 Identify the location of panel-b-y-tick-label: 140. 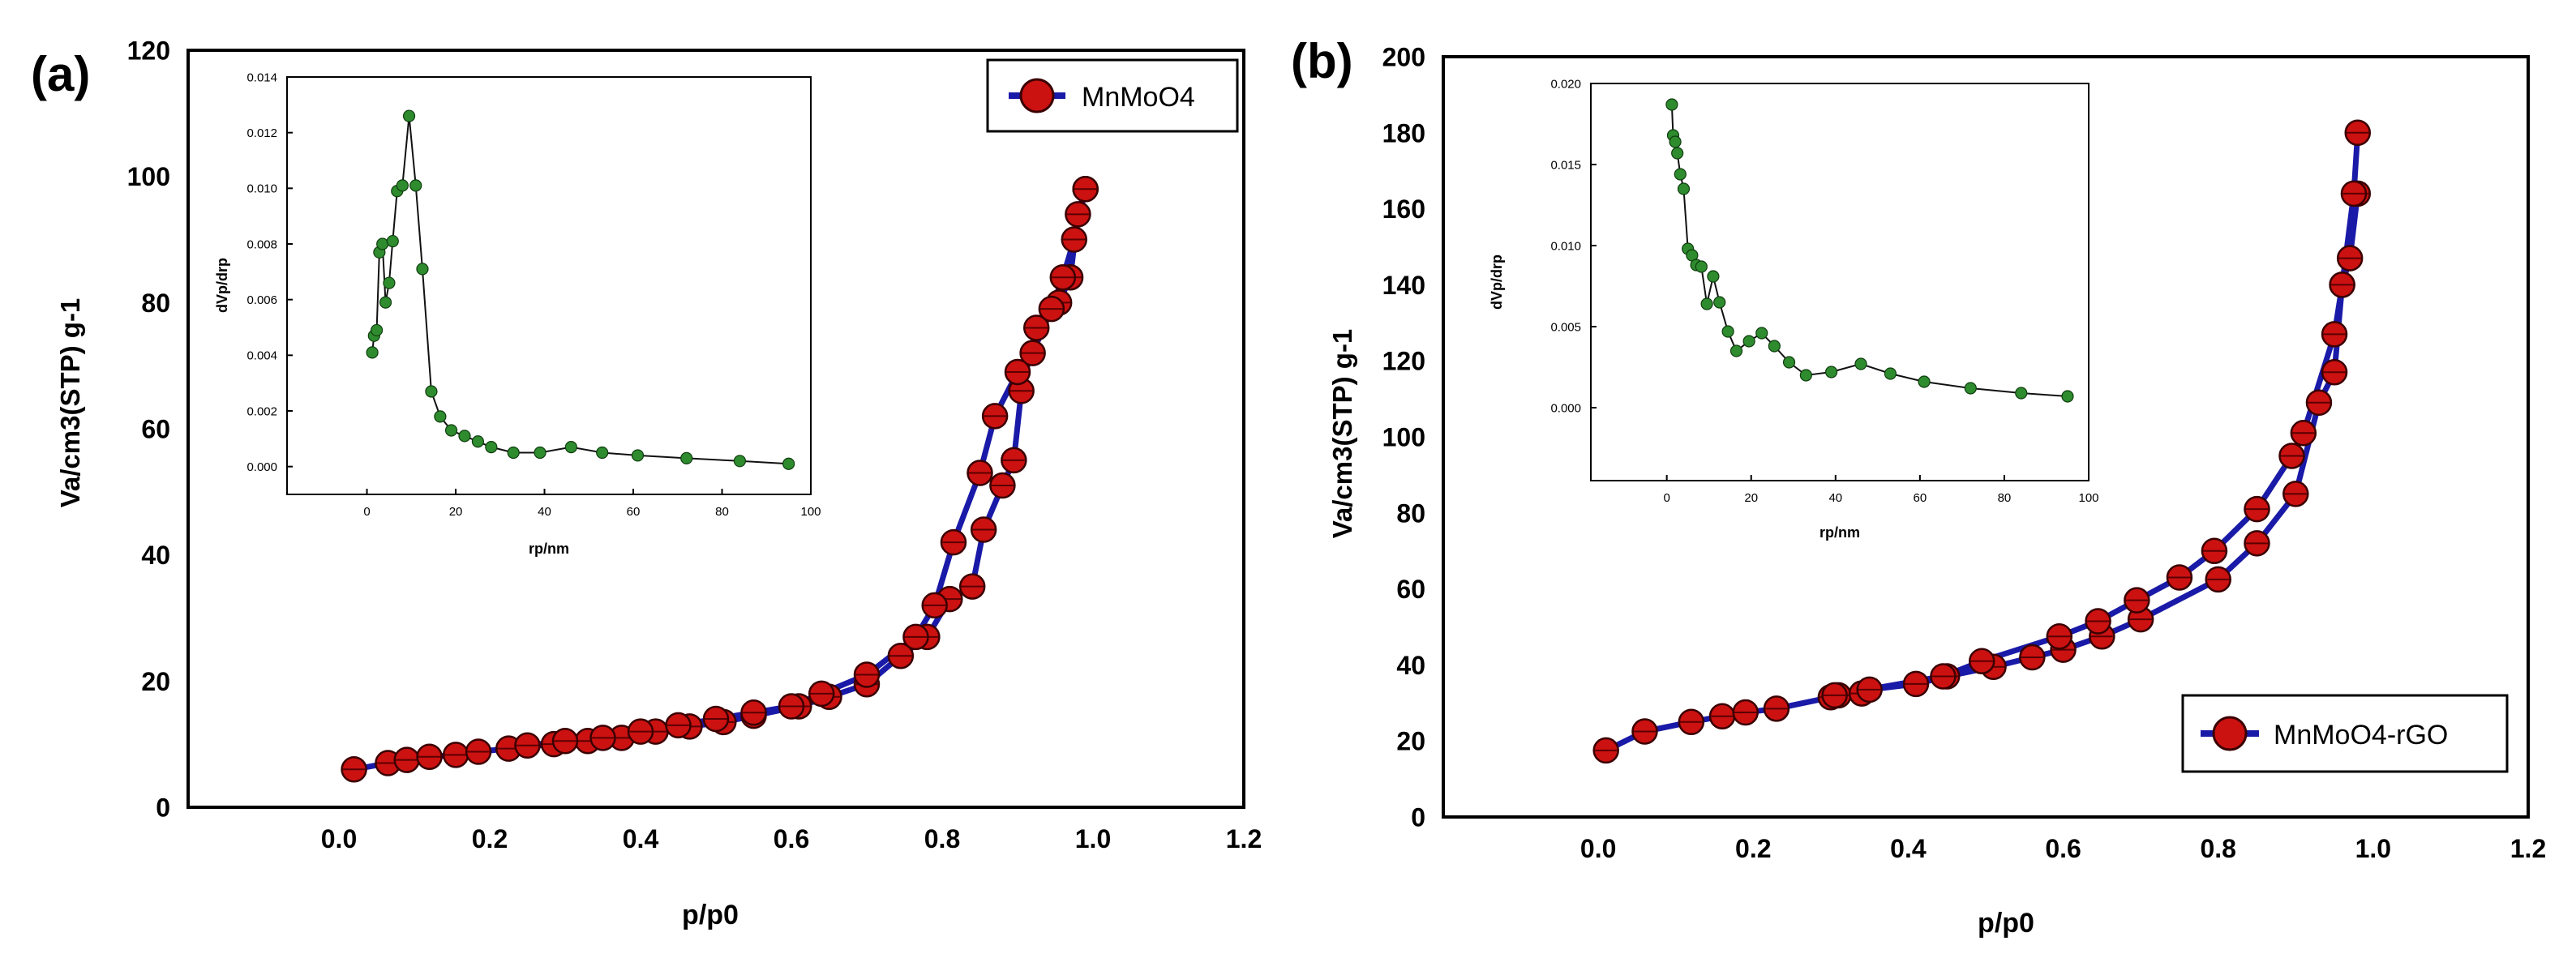
(1403, 285).